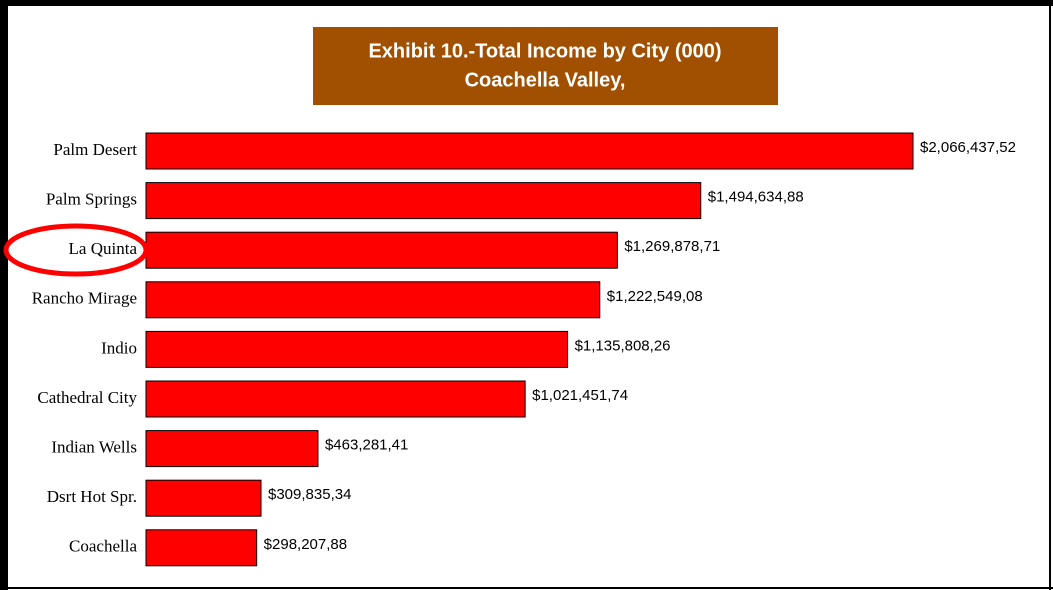  Describe the element at coordinates (968, 147) in the screenshot. I see `value-label: $2,066,437,52` at that location.